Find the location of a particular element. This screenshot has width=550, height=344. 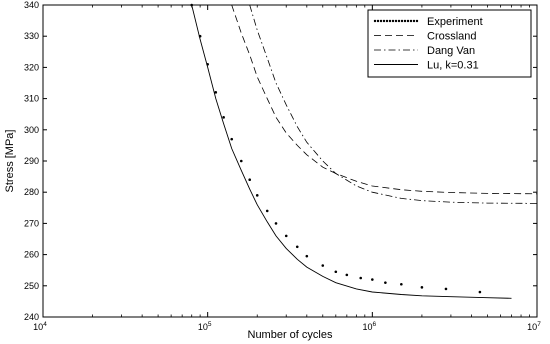

legend: Experiment Crossland Dang Van Lu, k=0.31 is located at coordinates (449, 43).